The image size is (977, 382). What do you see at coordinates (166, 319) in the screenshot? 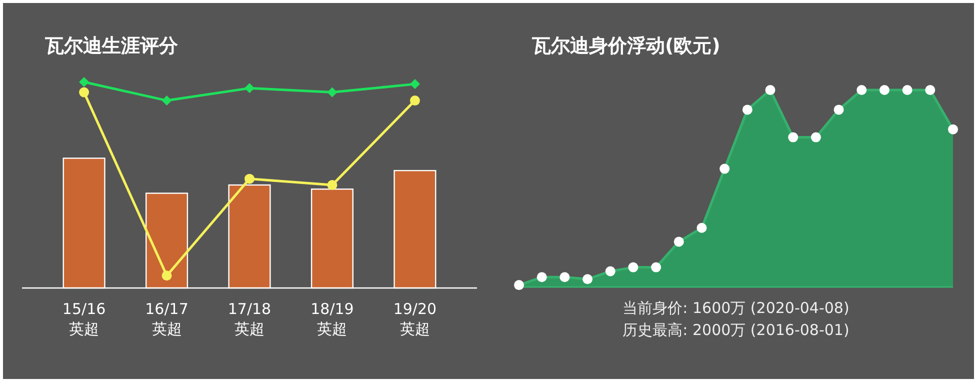
I see `x-tick-label: 16/17 英超` at bounding box center [166, 319].